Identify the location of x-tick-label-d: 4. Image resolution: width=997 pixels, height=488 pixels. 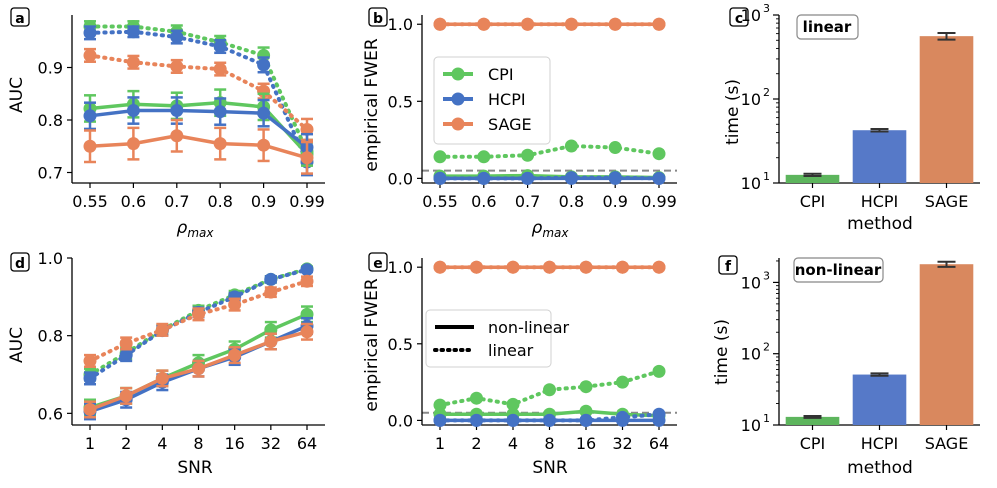
(162, 443).